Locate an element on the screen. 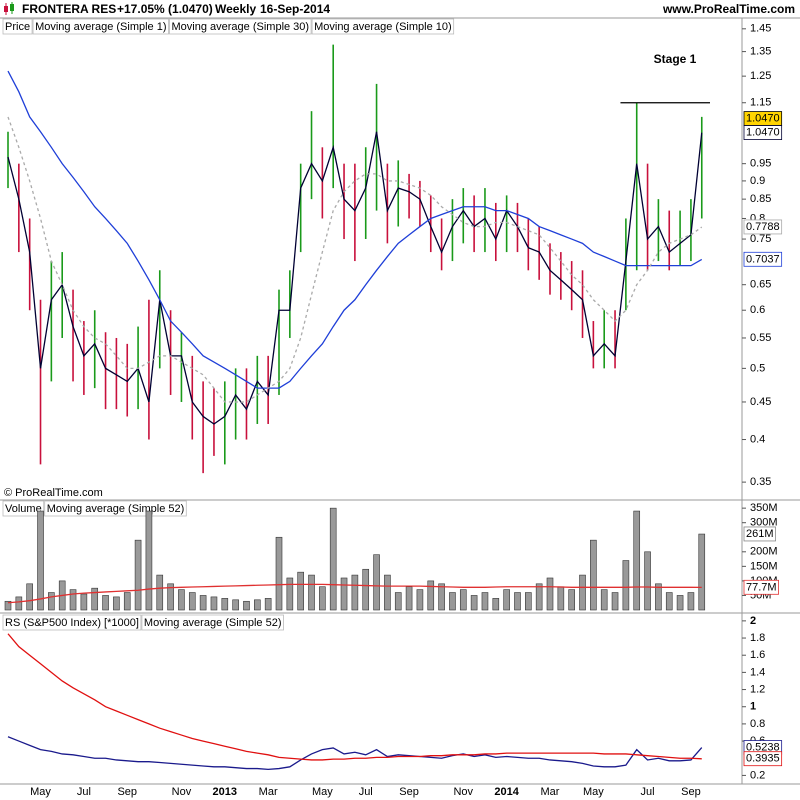  legend-item: Volume is located at coordinates (23, 508).